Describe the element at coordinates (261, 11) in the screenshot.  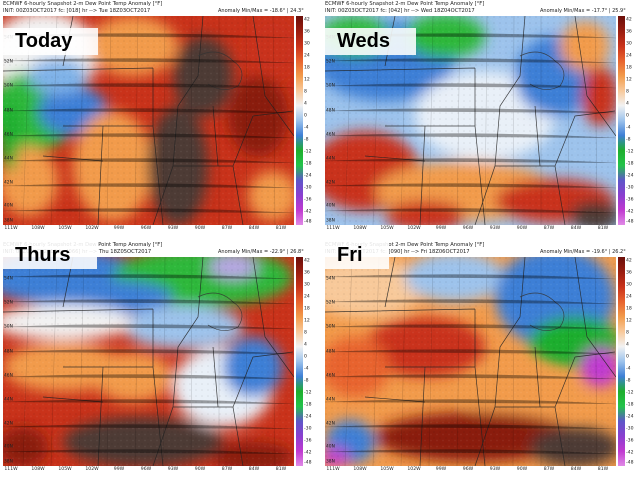
I see `anomaly-minmax: Anomaly Min/Max = -18.6° | 24.3°` at that location.